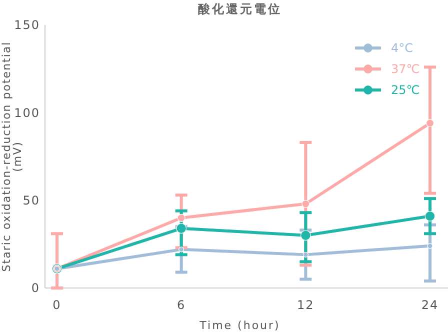 Image resolution: width=448 pixels, height=333 pixels. I want to click on legend-label: 4°C, so click(402, 48).